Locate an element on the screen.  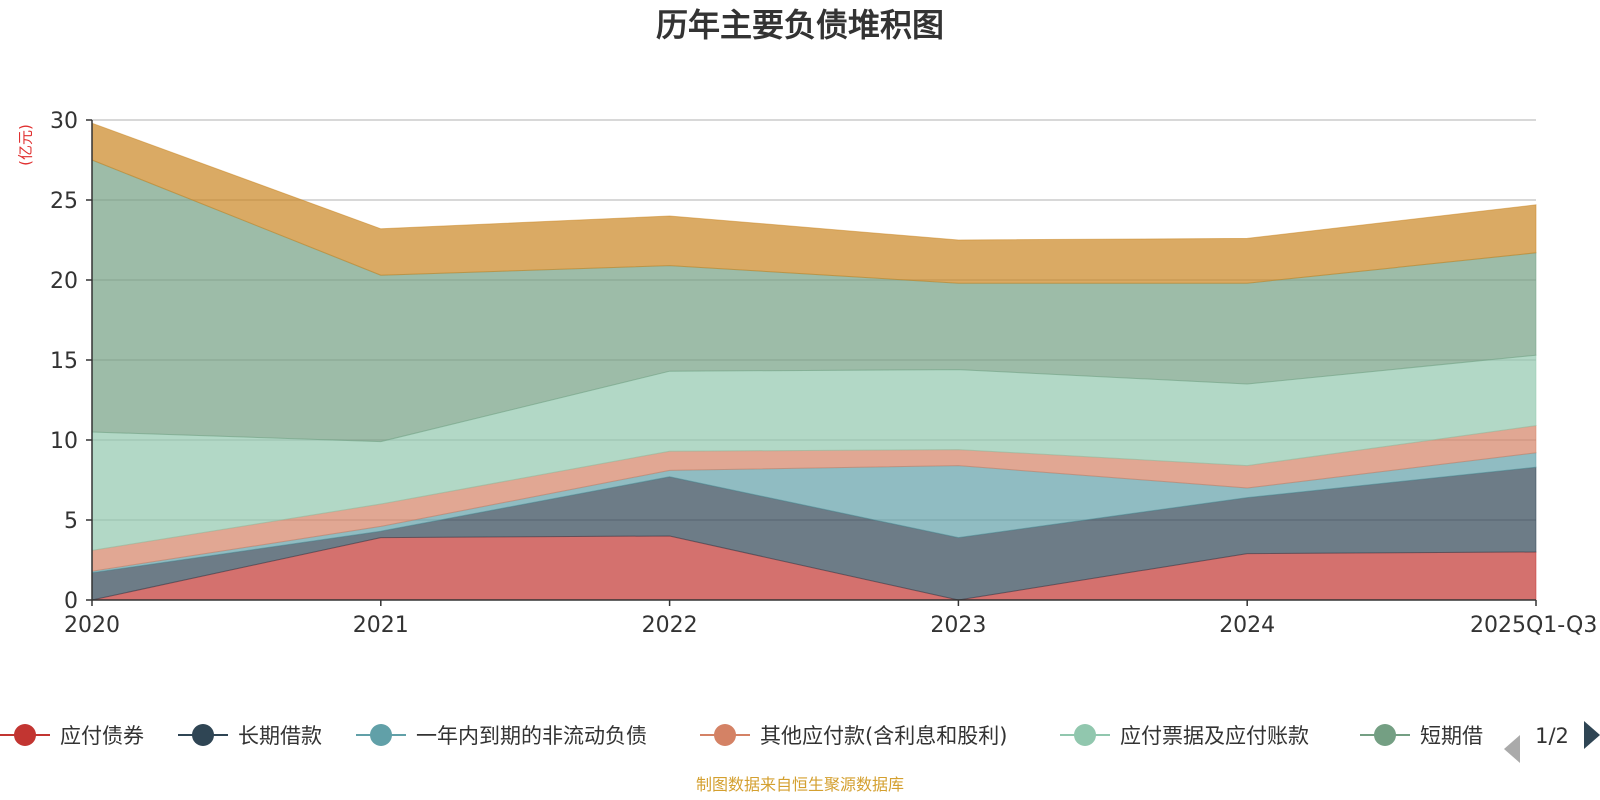
y-tick-label: 25 is located at coordinates (64, 201).